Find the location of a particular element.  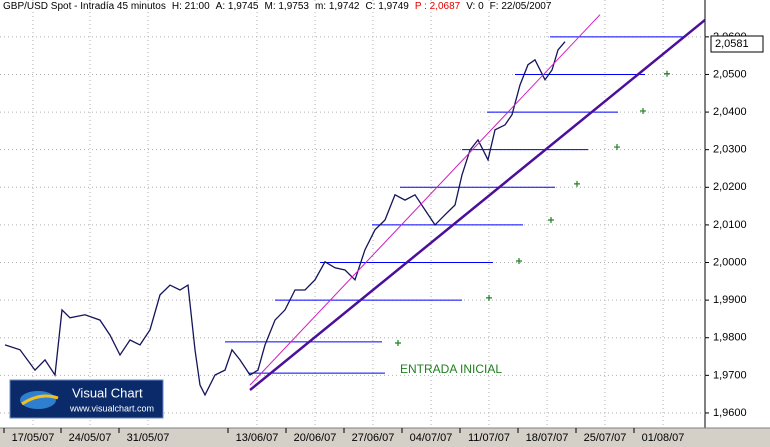

logo-url: www.visualchart.com is located at coordinates (111, 408).